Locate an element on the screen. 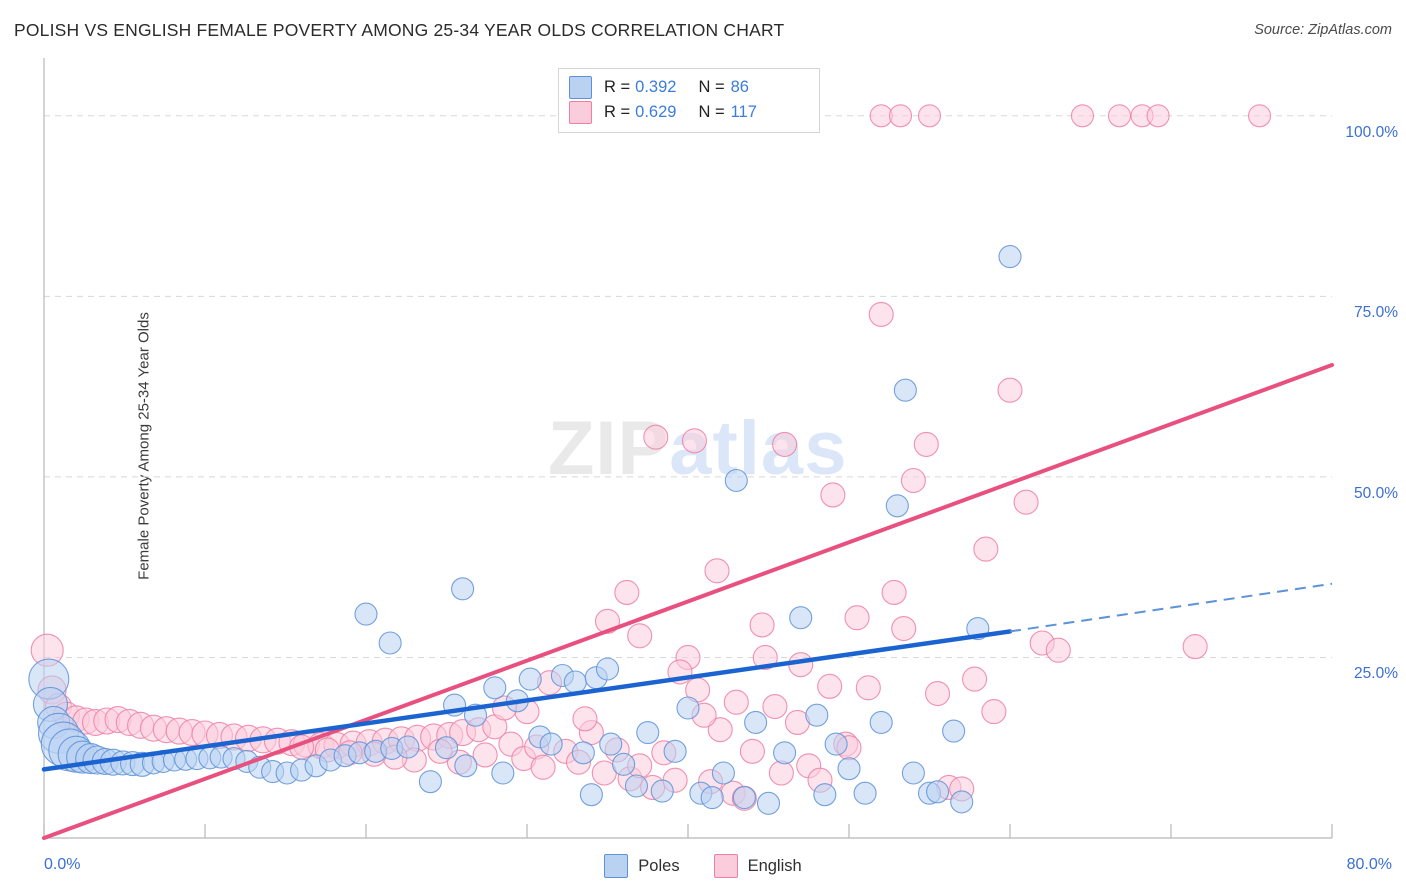 This screenshot has height=892, width=1406. r-label-english: R = is located at coordinates (617, 112).